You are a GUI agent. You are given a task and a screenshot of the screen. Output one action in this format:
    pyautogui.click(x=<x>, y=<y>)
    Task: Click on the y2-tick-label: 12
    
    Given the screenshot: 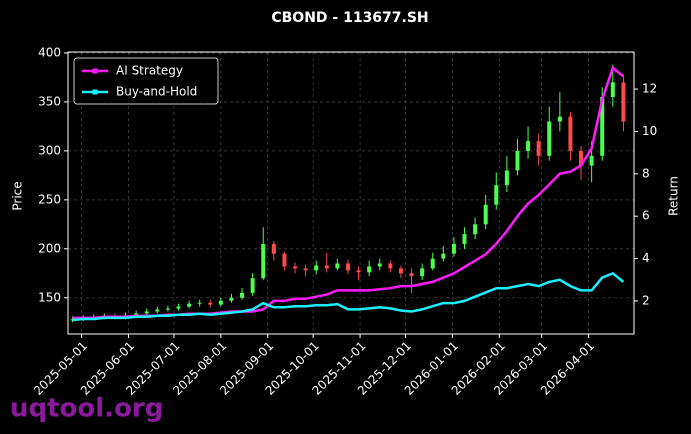 What is the action you would take?
    pyautogui.click(x=649, y=89)
    